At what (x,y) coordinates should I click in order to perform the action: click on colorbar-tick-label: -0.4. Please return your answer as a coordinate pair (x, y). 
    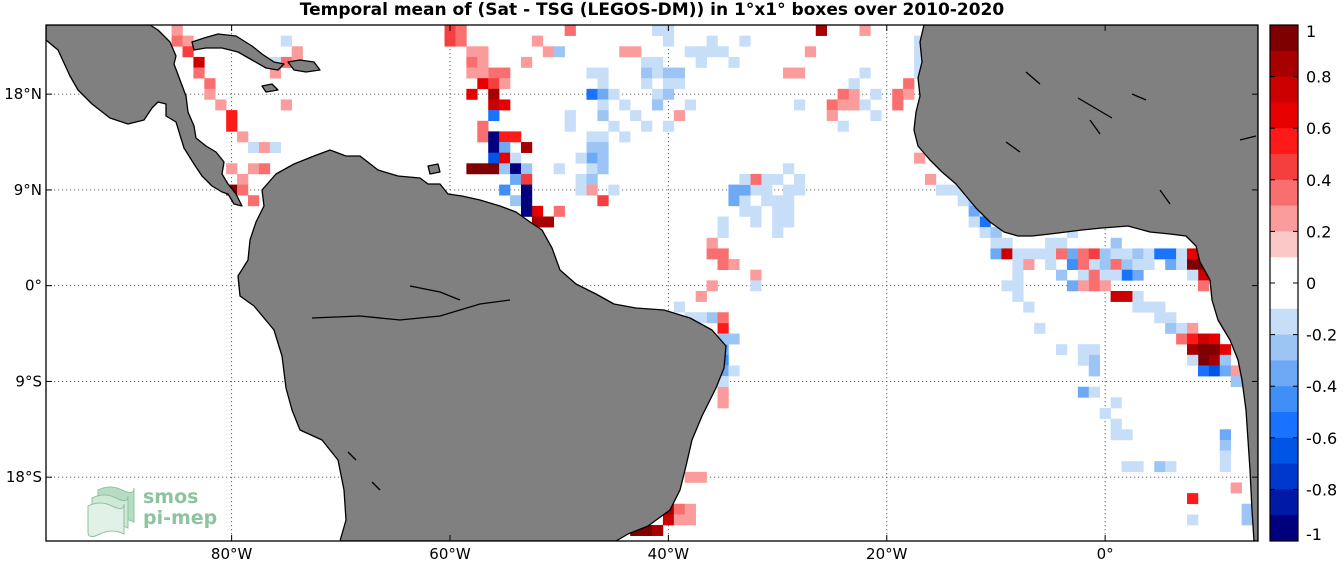
    Looking at the image, I should click on (1321, 386).